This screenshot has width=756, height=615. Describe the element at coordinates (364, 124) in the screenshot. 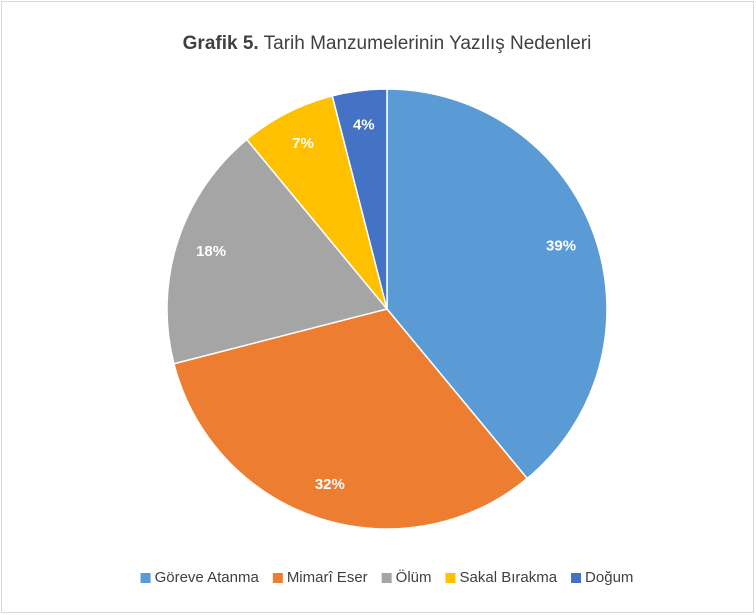

I see `data-label: 4%` at that location.